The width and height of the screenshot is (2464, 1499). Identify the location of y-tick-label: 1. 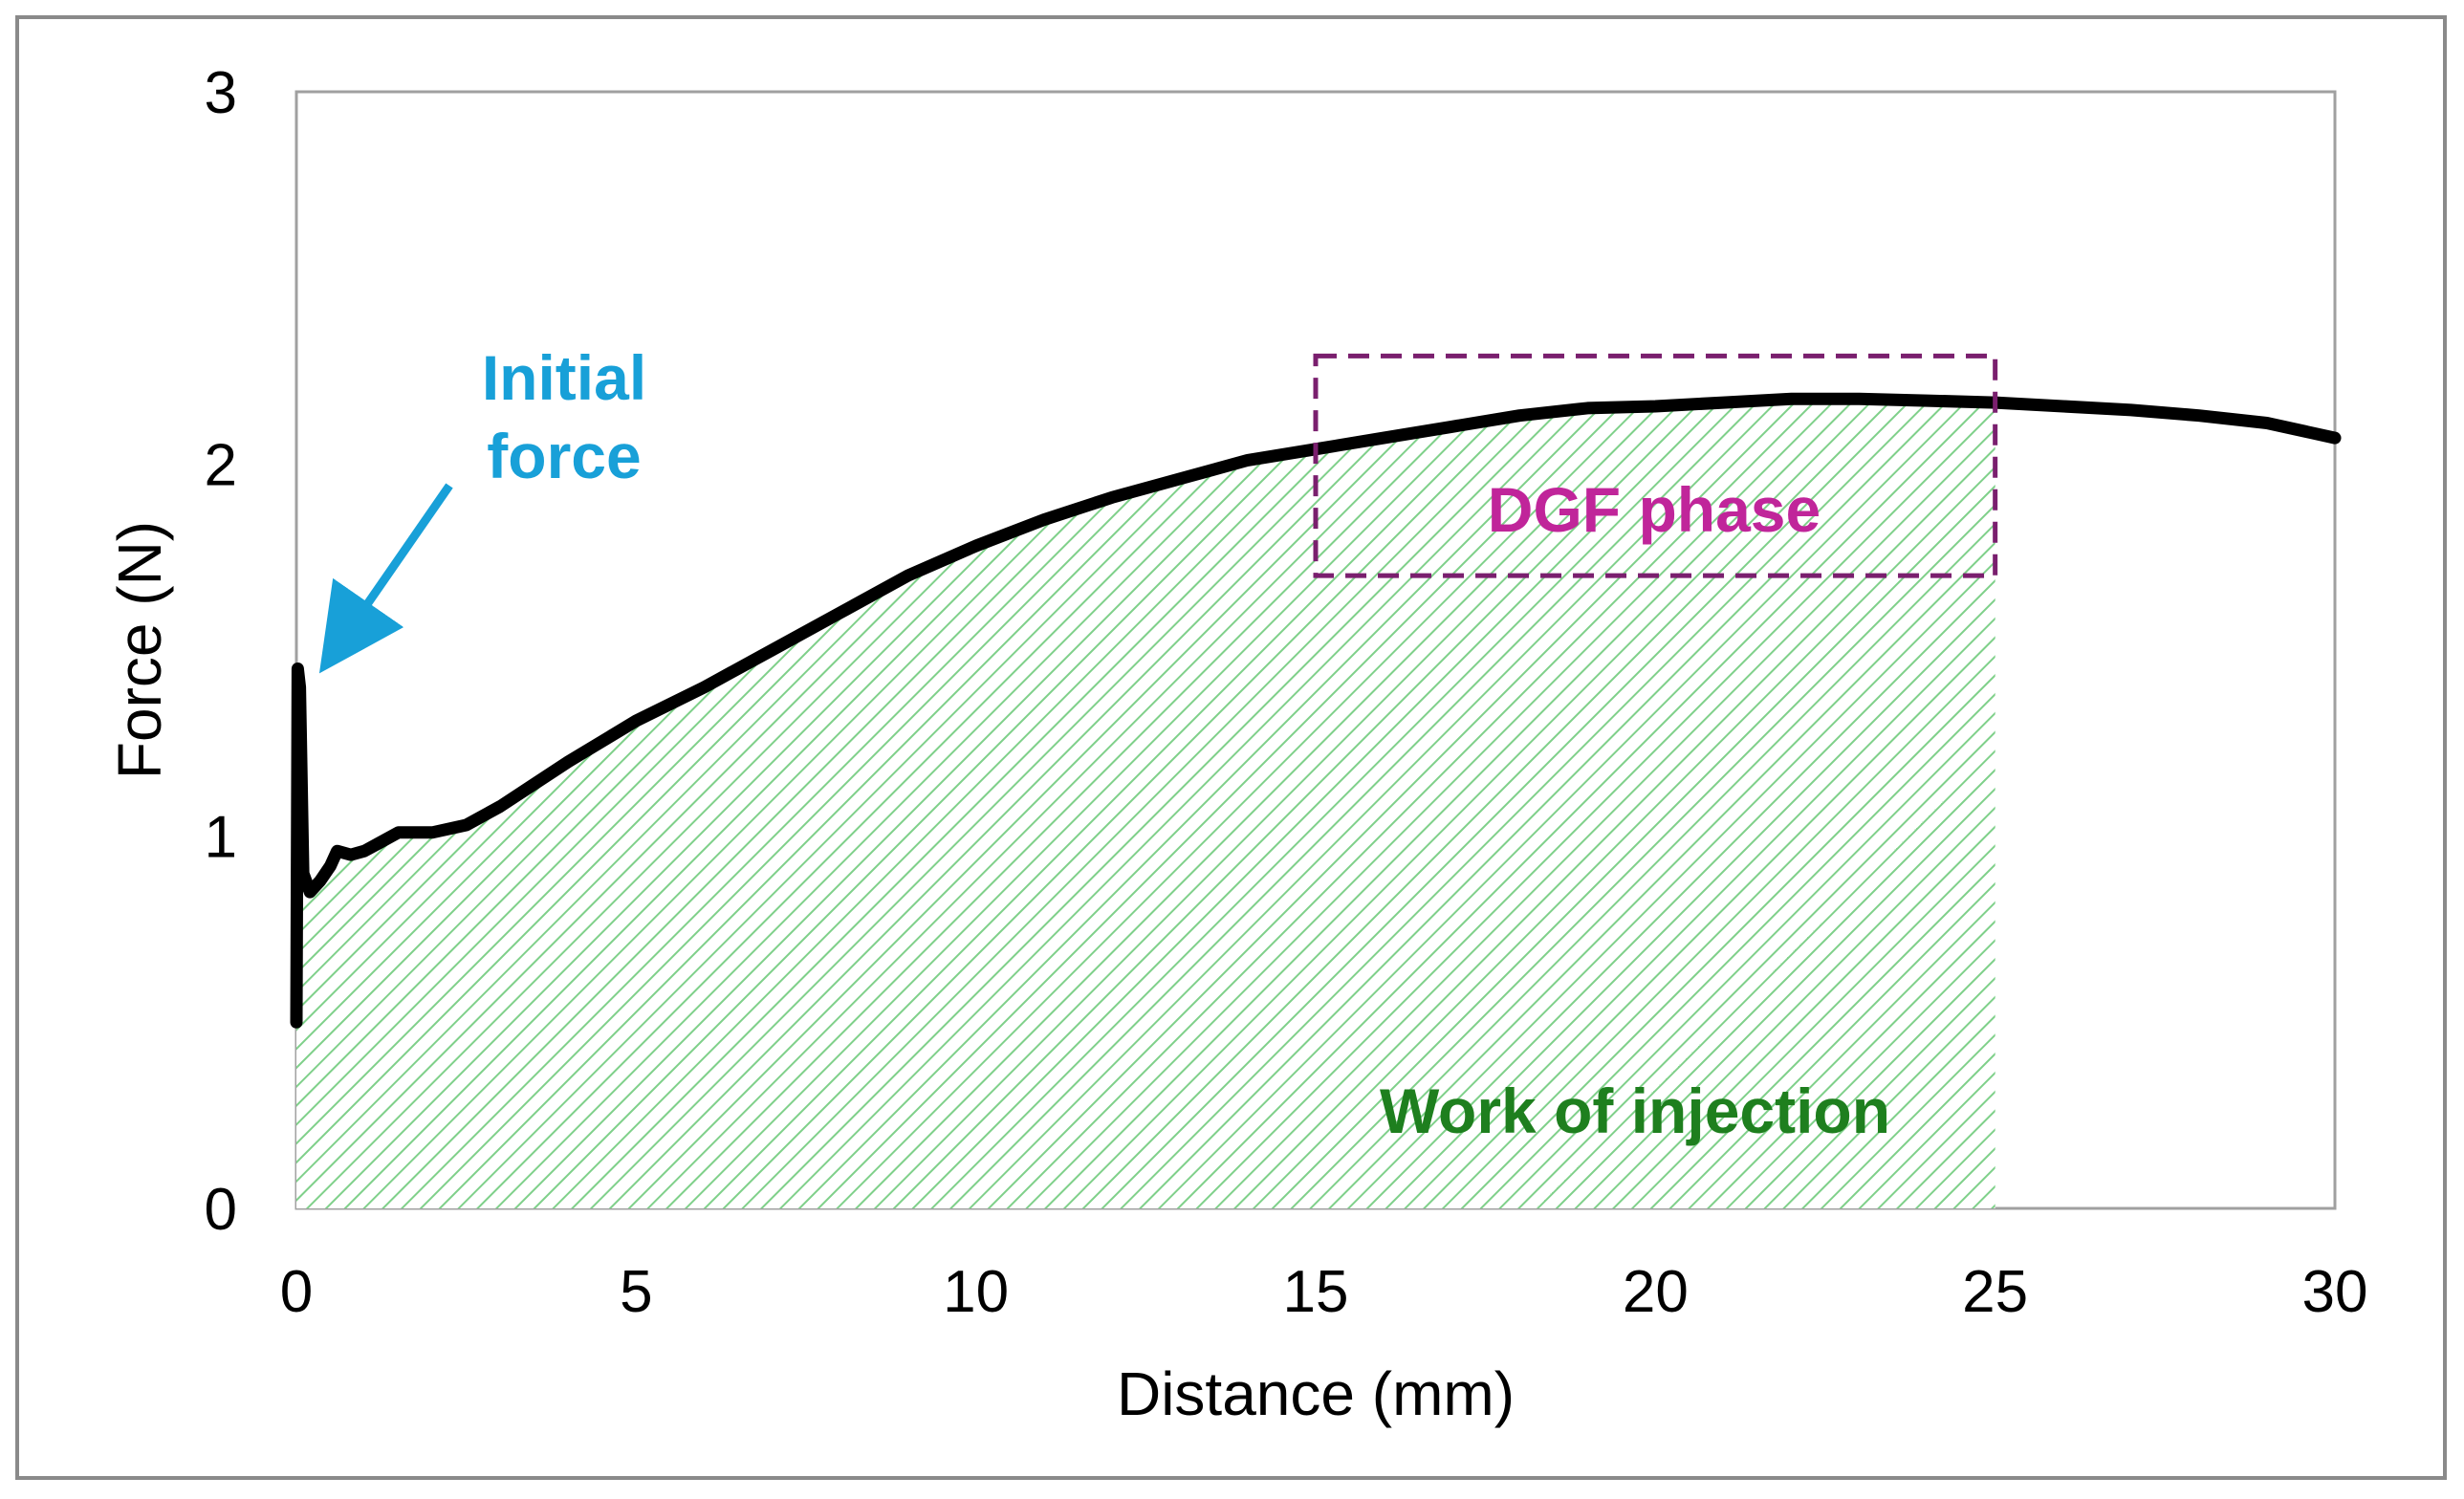
(221, 838).